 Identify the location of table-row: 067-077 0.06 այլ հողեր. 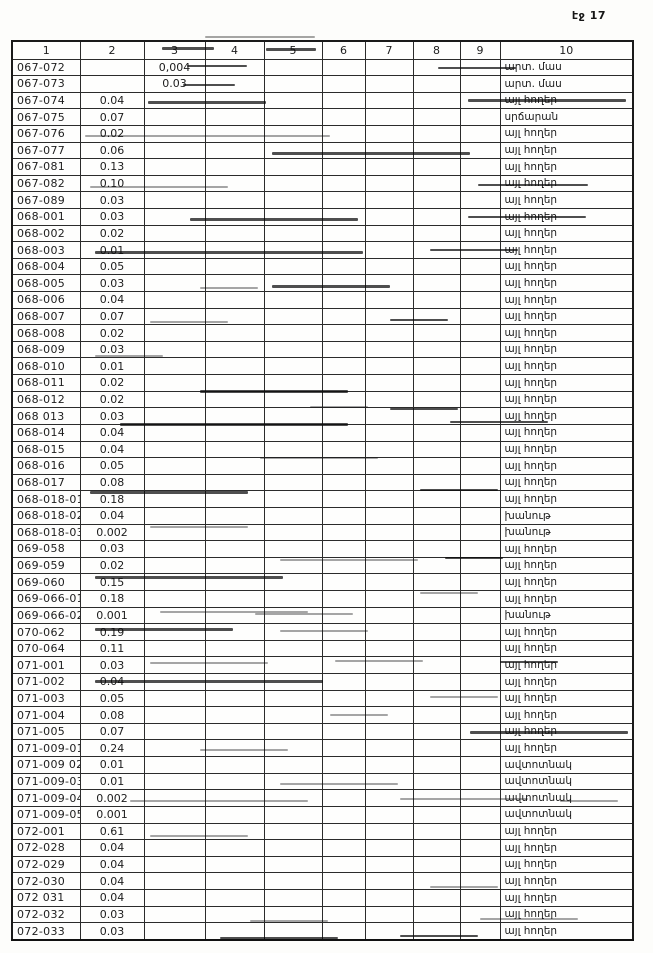
(322, 150).